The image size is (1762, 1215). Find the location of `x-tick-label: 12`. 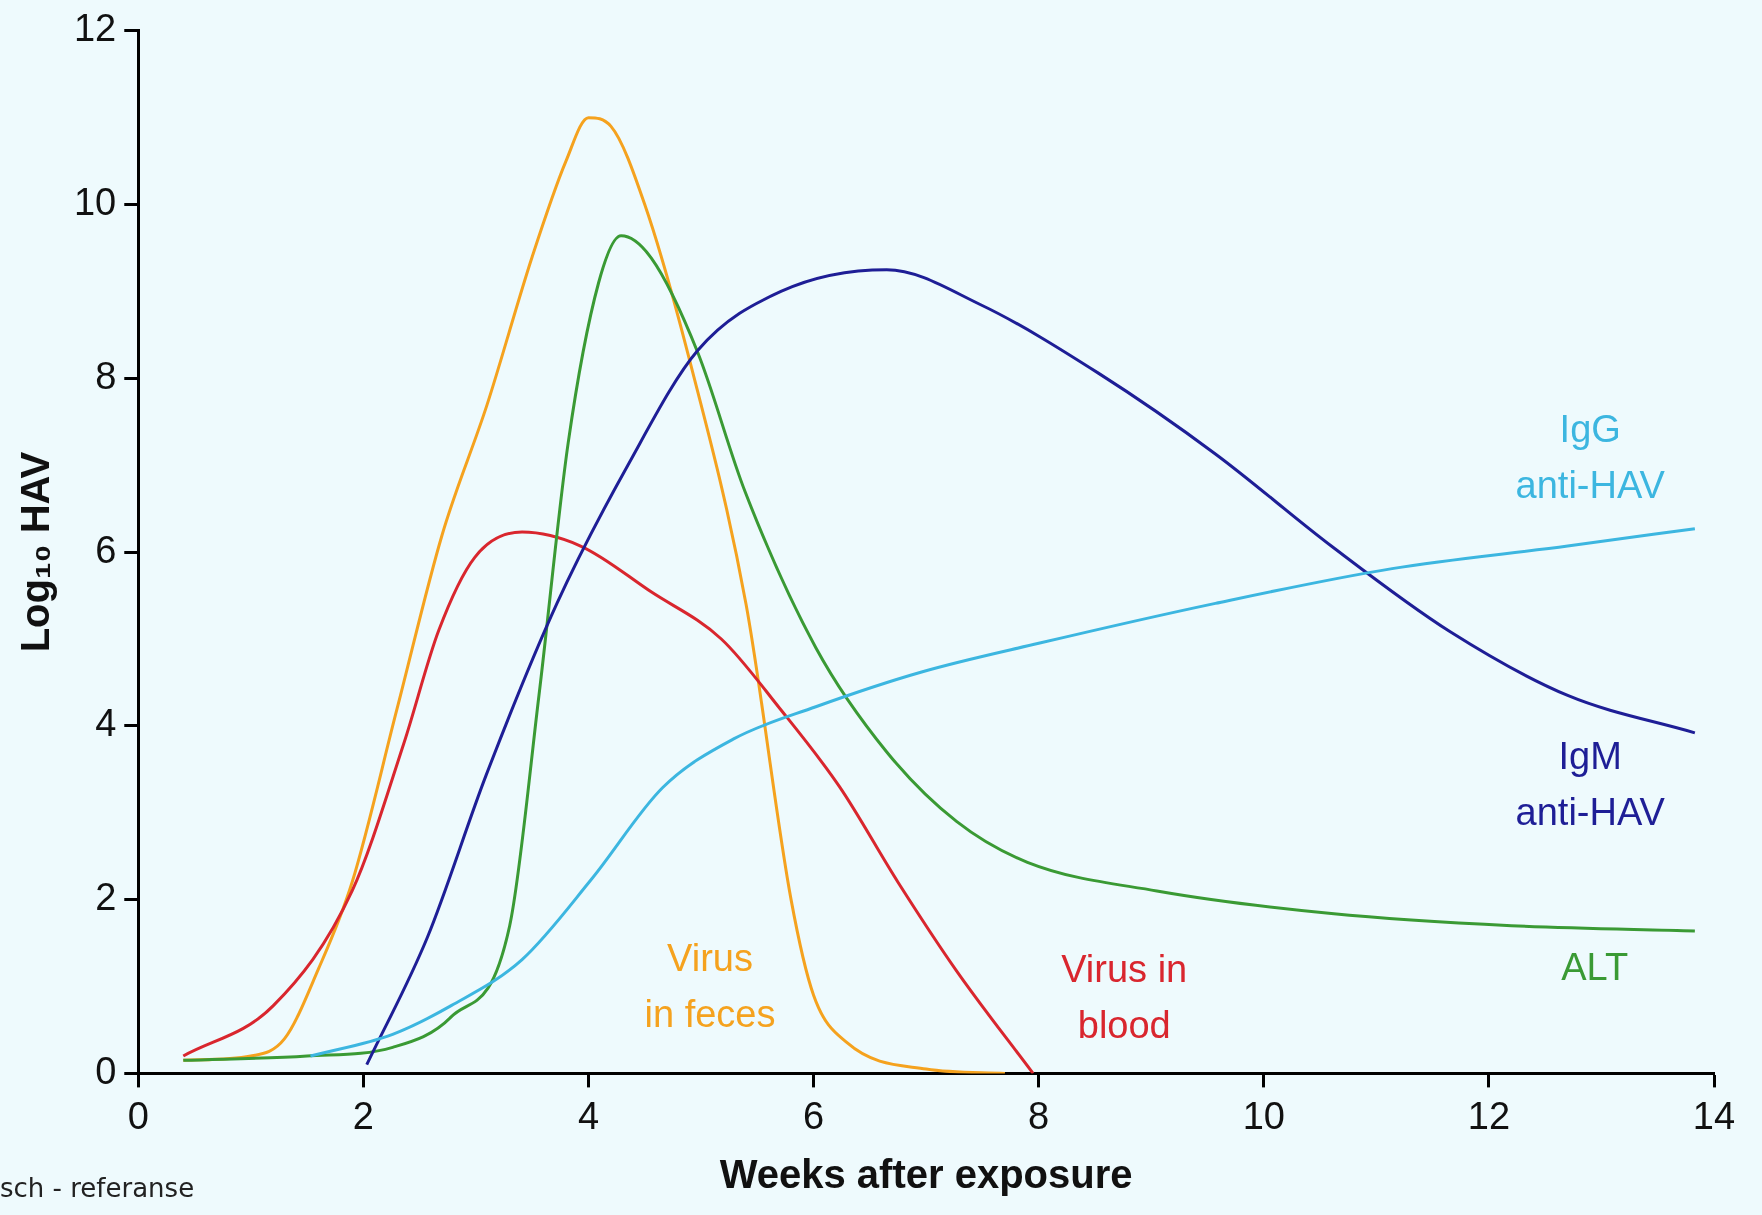

x-tick-label: 12 is located at coordinates (1489, 1115).